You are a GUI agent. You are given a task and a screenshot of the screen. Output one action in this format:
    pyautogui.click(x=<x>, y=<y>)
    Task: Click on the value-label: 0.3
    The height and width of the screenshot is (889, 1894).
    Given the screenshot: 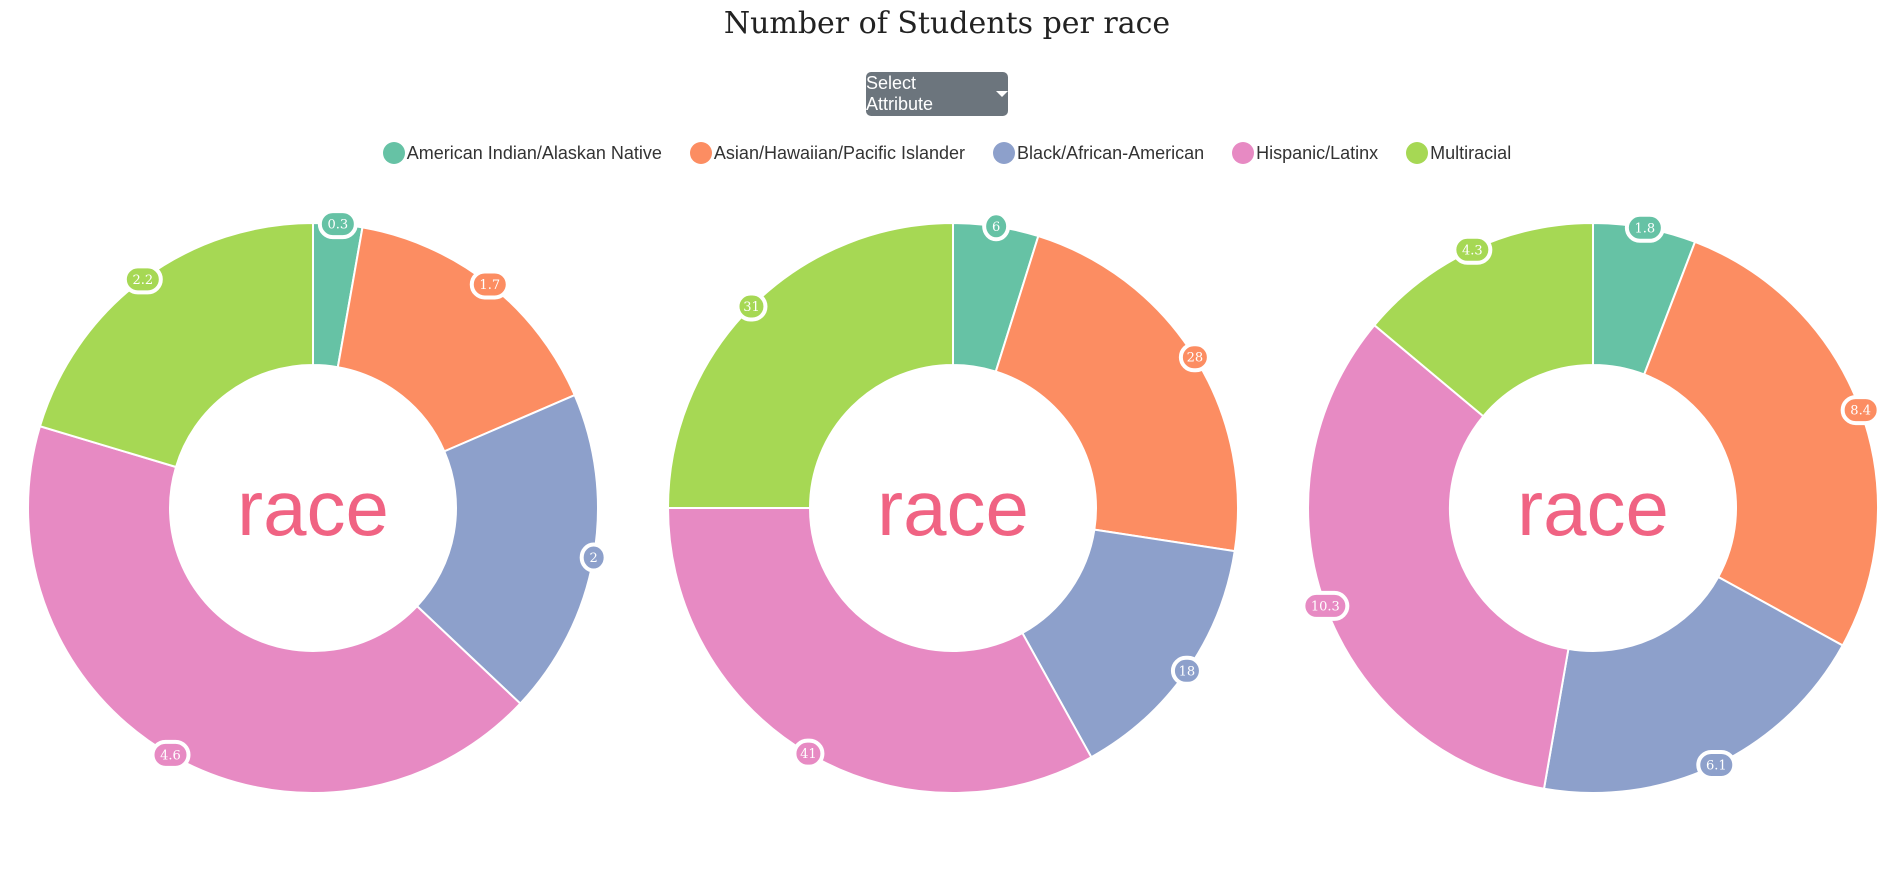 What is the action you would take?
    pyautogui.click(x=337, y=225)
    